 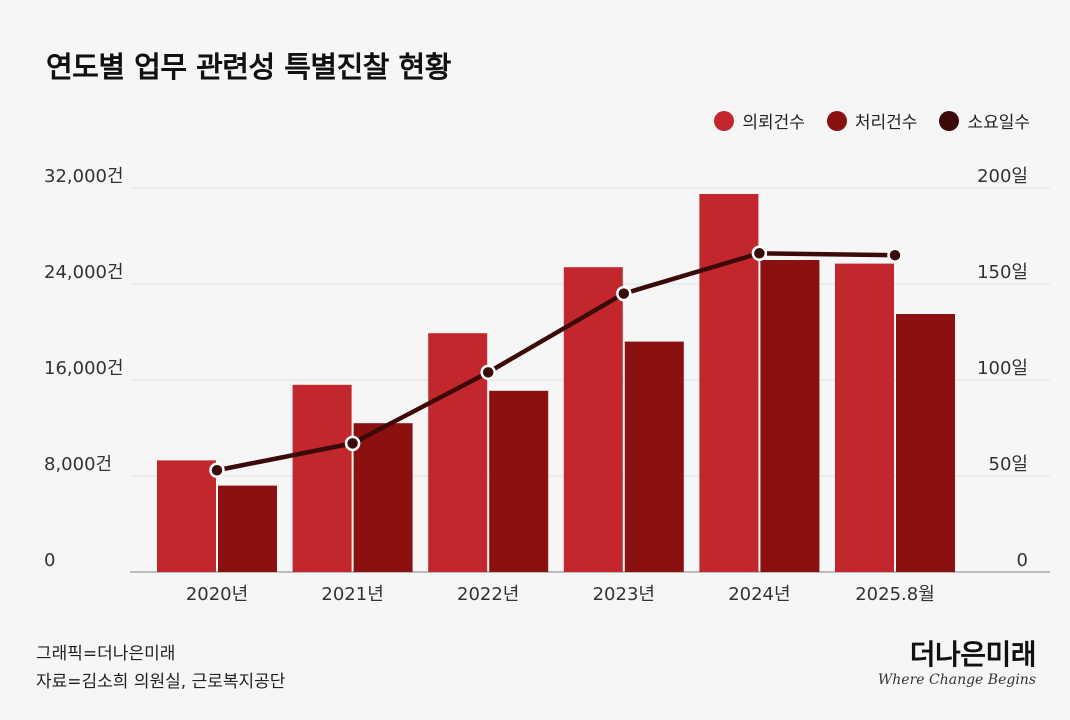 I want to click on y-right-tick-label: 200일, so click(x=1002, y=176).